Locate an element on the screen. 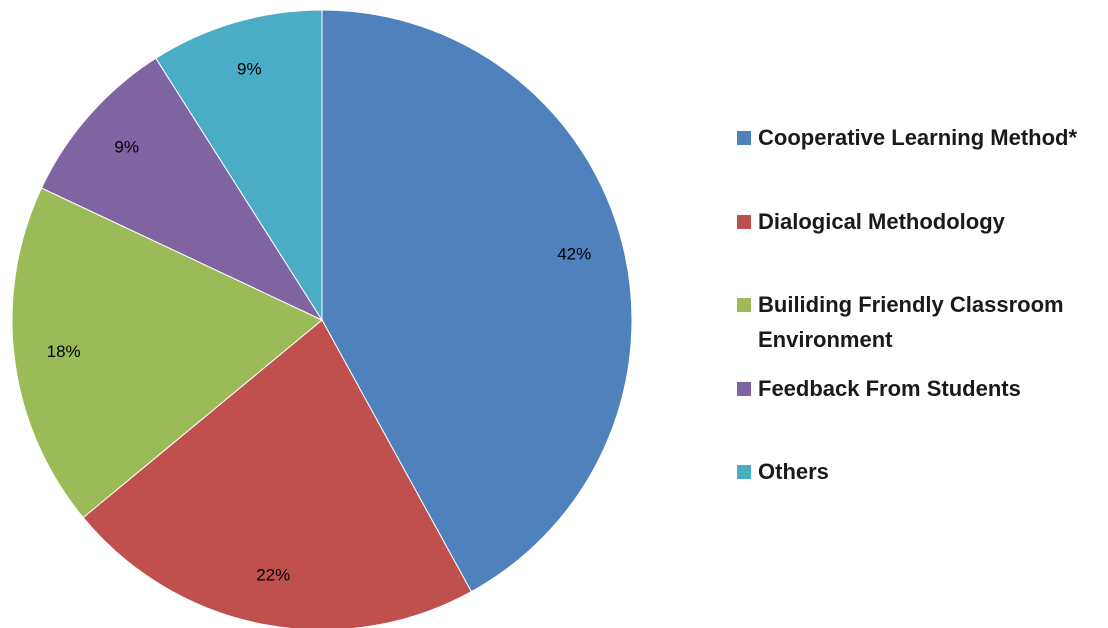 The width and height of the screenshot is (1108, 628). legend-label: Others is located at coordinates (793, 471).